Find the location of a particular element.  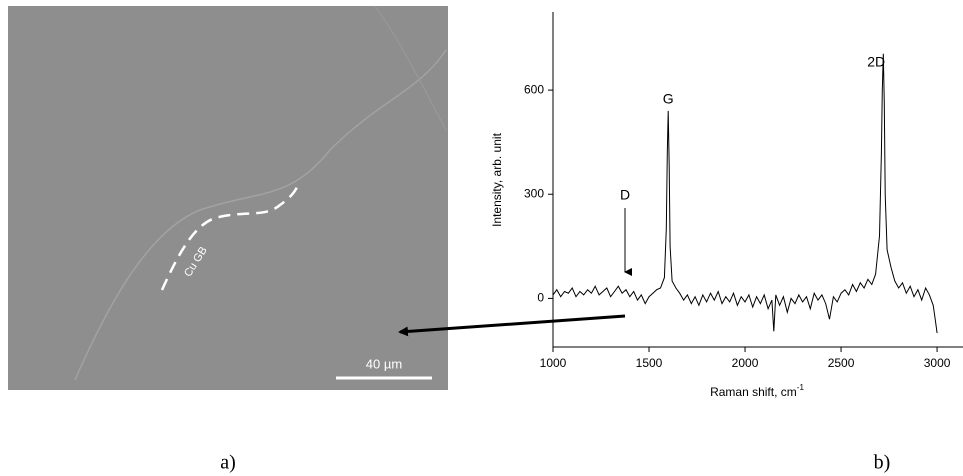

panel-label: b) is located at coordinates (882, 463).